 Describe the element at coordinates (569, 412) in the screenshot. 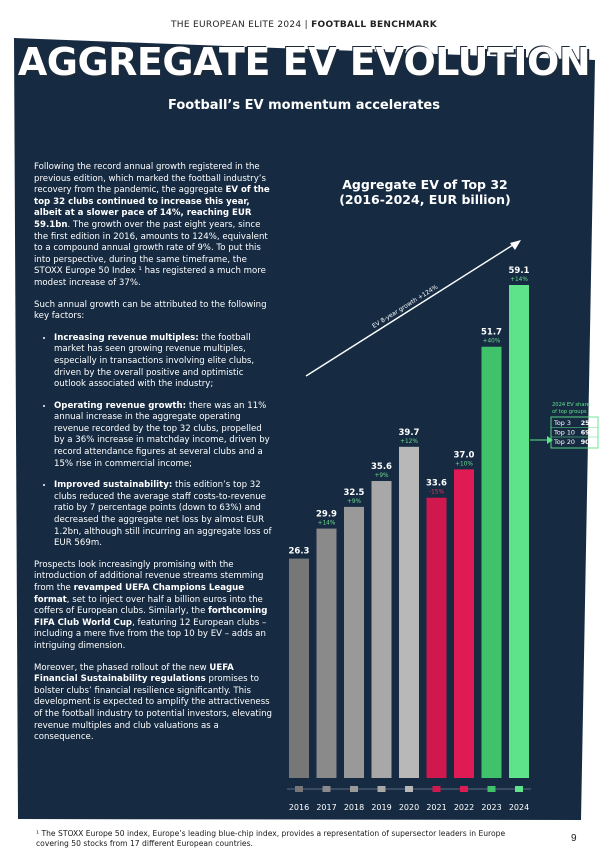

I see `share-box-title: of top groups` at that location.